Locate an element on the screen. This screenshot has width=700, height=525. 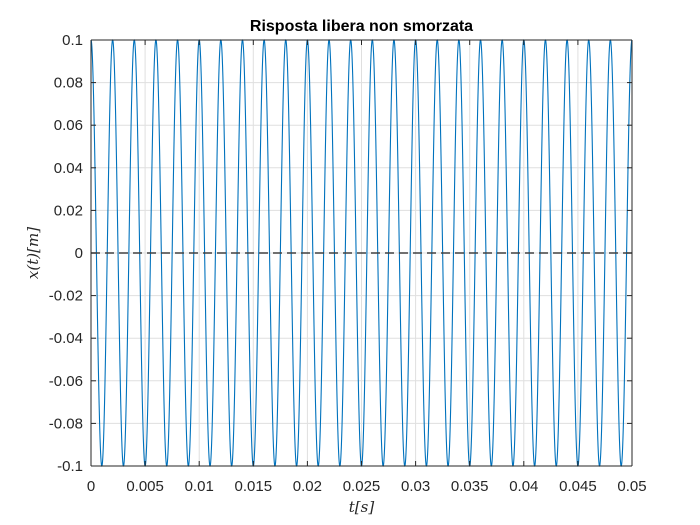
y-tick-label: 0.02 is located at coordinates (68, 210).